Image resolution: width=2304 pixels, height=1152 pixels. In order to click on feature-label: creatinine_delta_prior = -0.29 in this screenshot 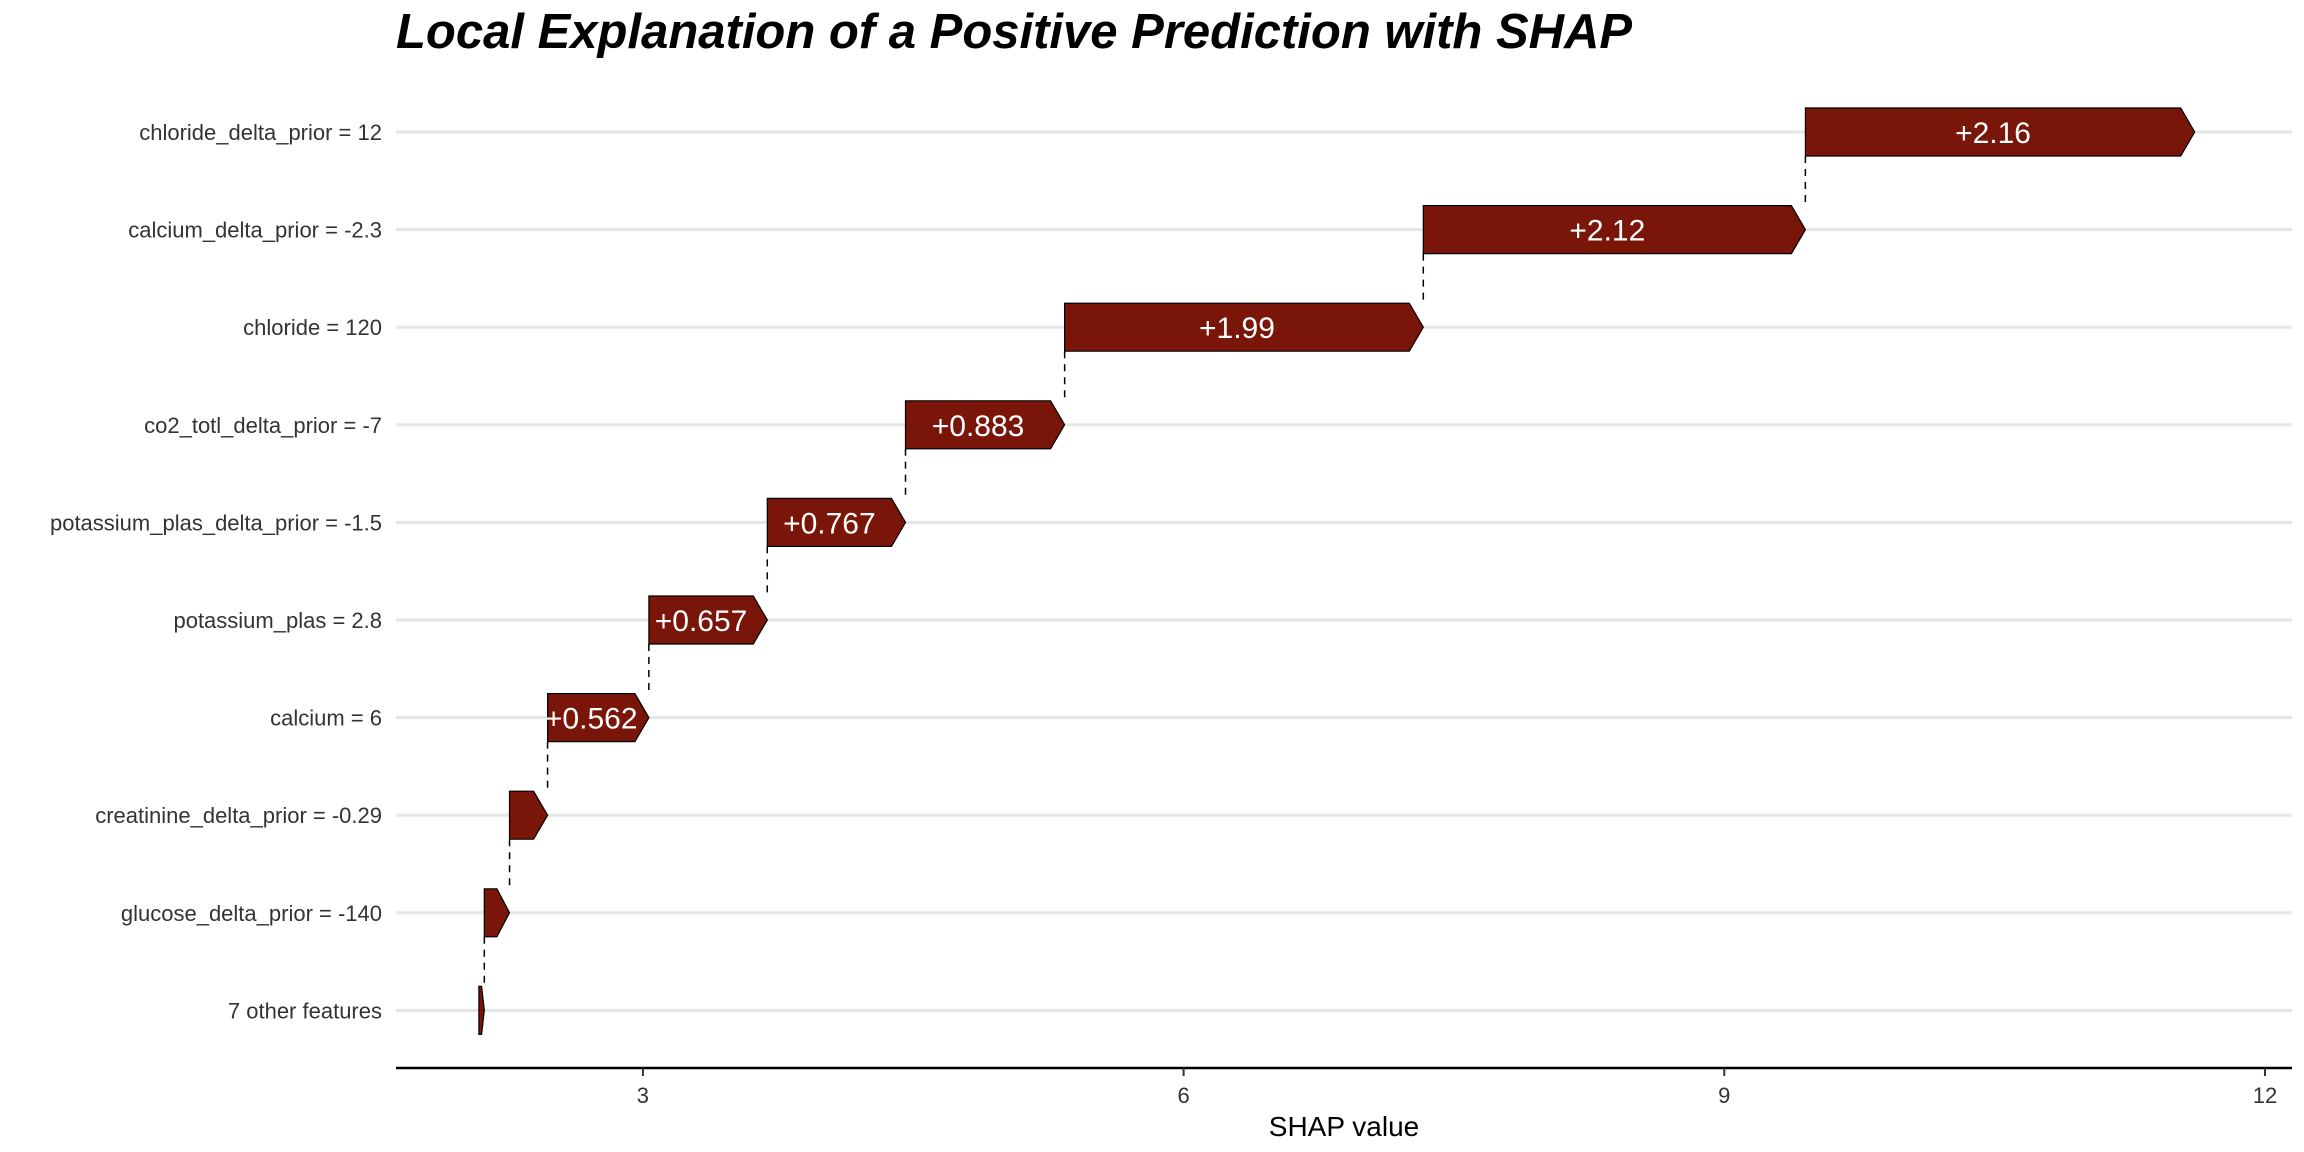, I will do `click(238, 815)`.